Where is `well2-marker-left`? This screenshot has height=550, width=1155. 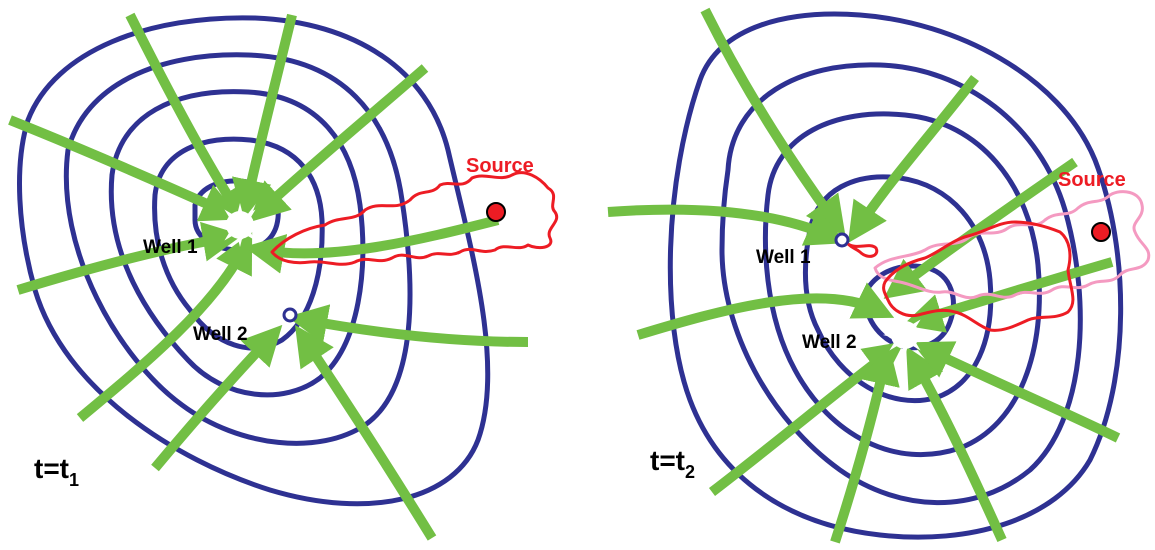
well2-marker-left is located at coordinates (290, 315).